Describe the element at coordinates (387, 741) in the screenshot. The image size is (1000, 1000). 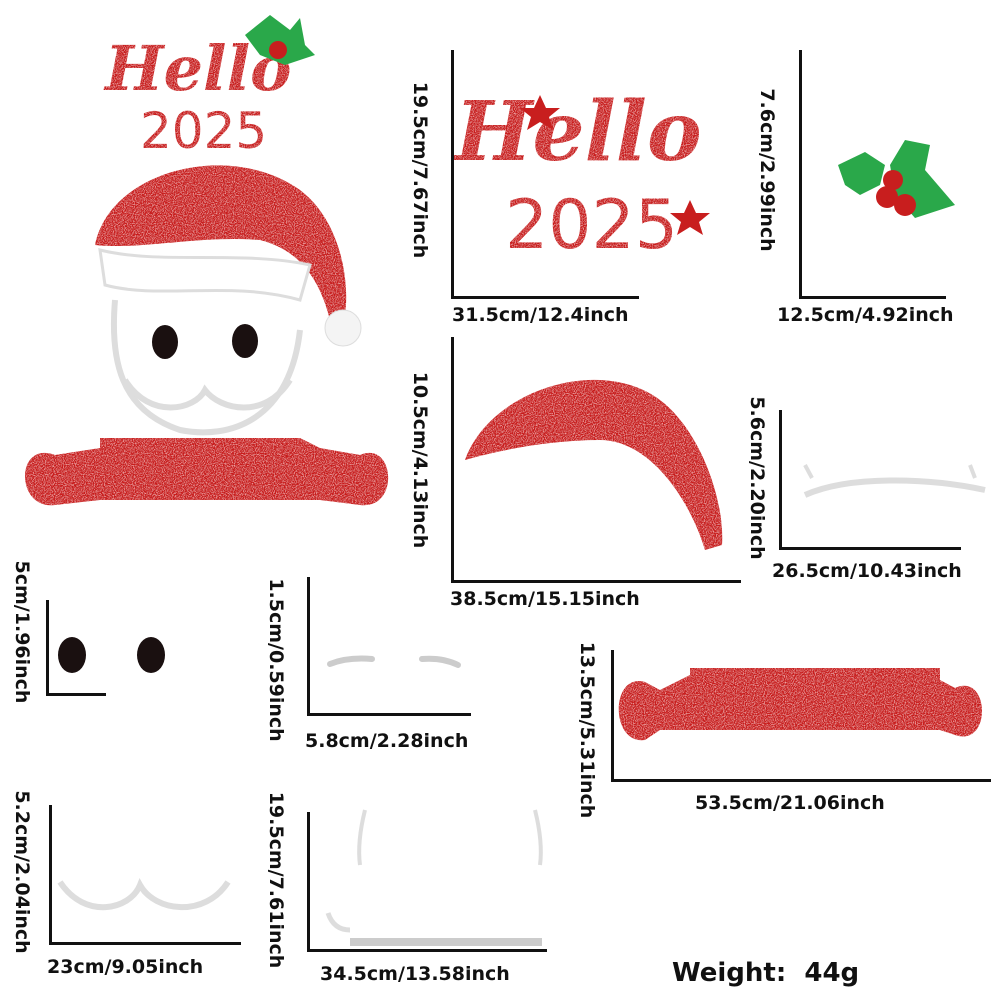
I see `width-label: 5.8cm/2.28inch` at that location.